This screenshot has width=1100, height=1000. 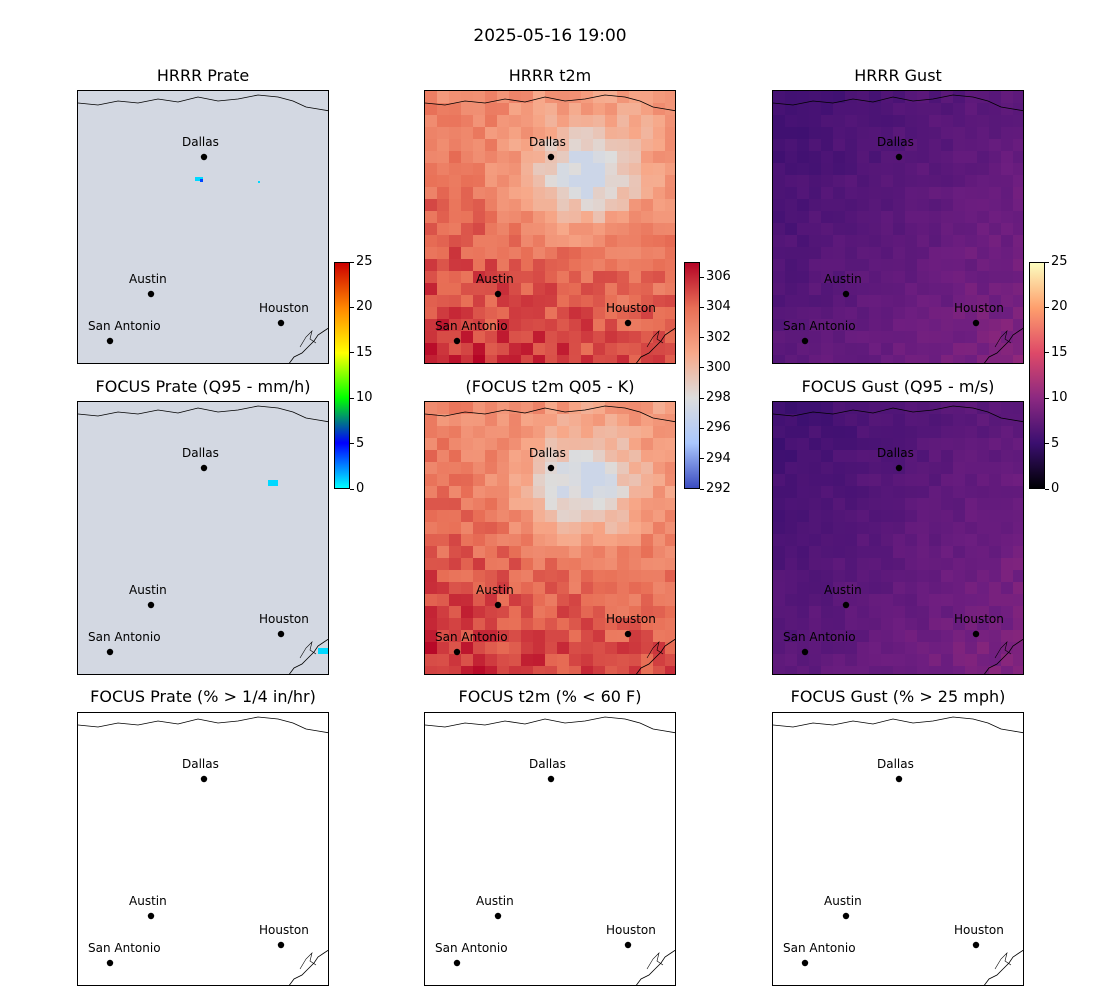 I want to click on panel-title-focus-prate-pct: FOCUS Prate (% > 1/4 in/hr), so click(x=203, y=696).